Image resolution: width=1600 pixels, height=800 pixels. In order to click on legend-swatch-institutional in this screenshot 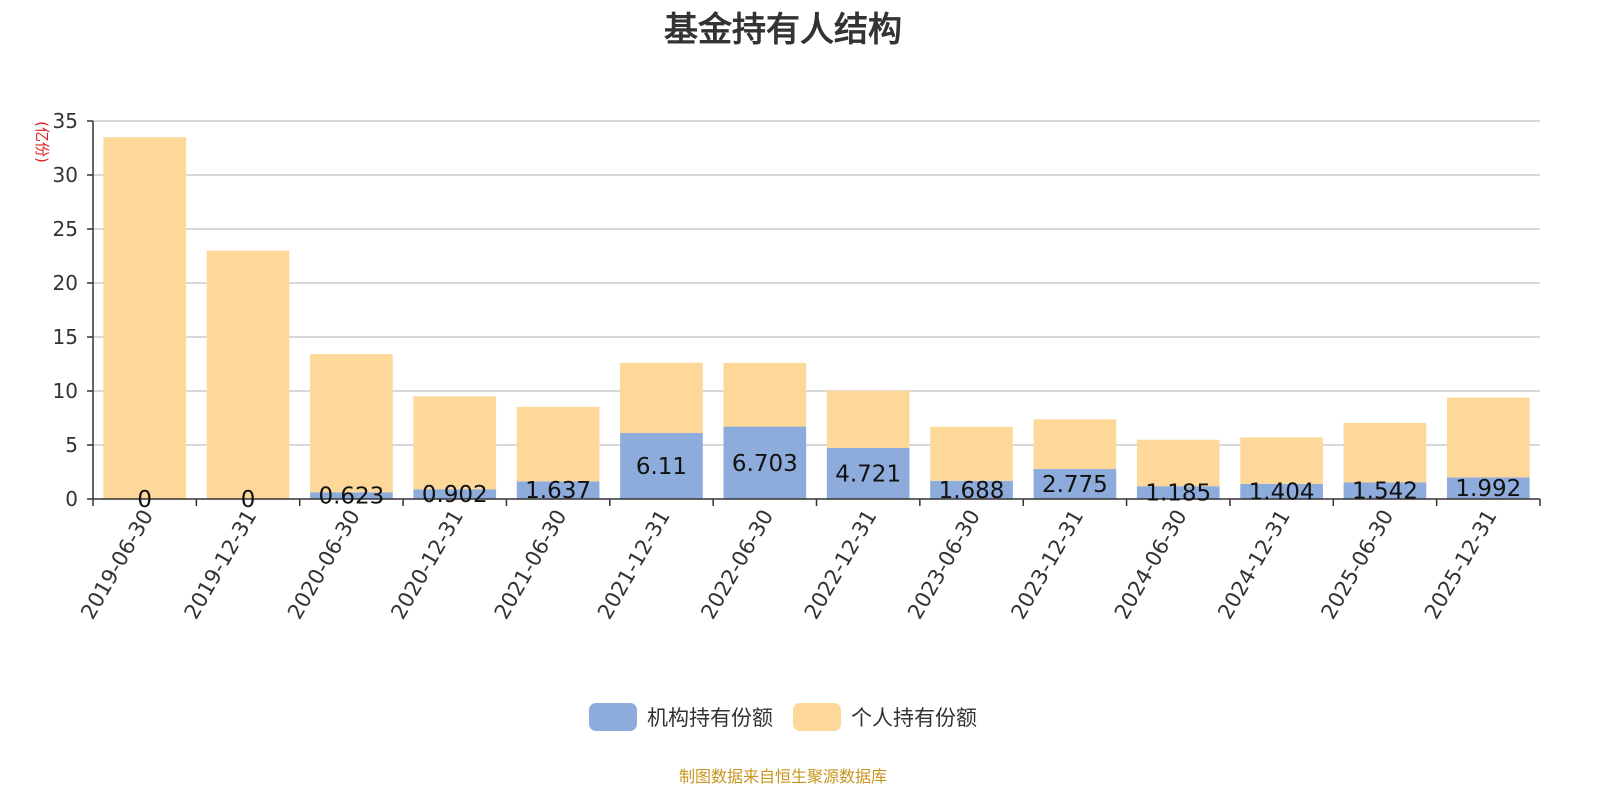, I will do `click(613, 717)`.